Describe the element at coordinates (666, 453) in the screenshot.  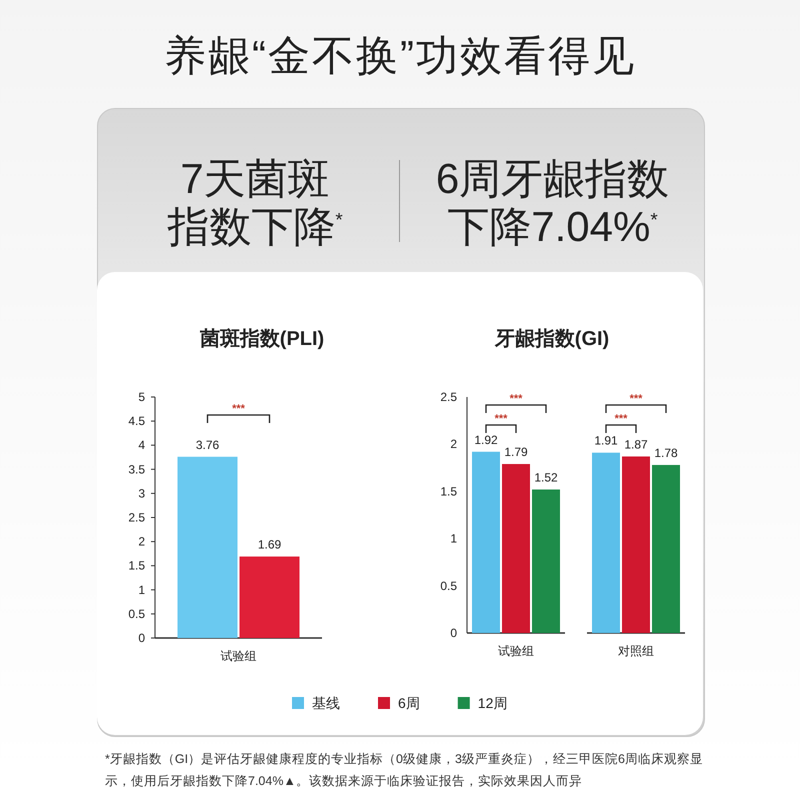
I see `data-label: 1.78` at that location.